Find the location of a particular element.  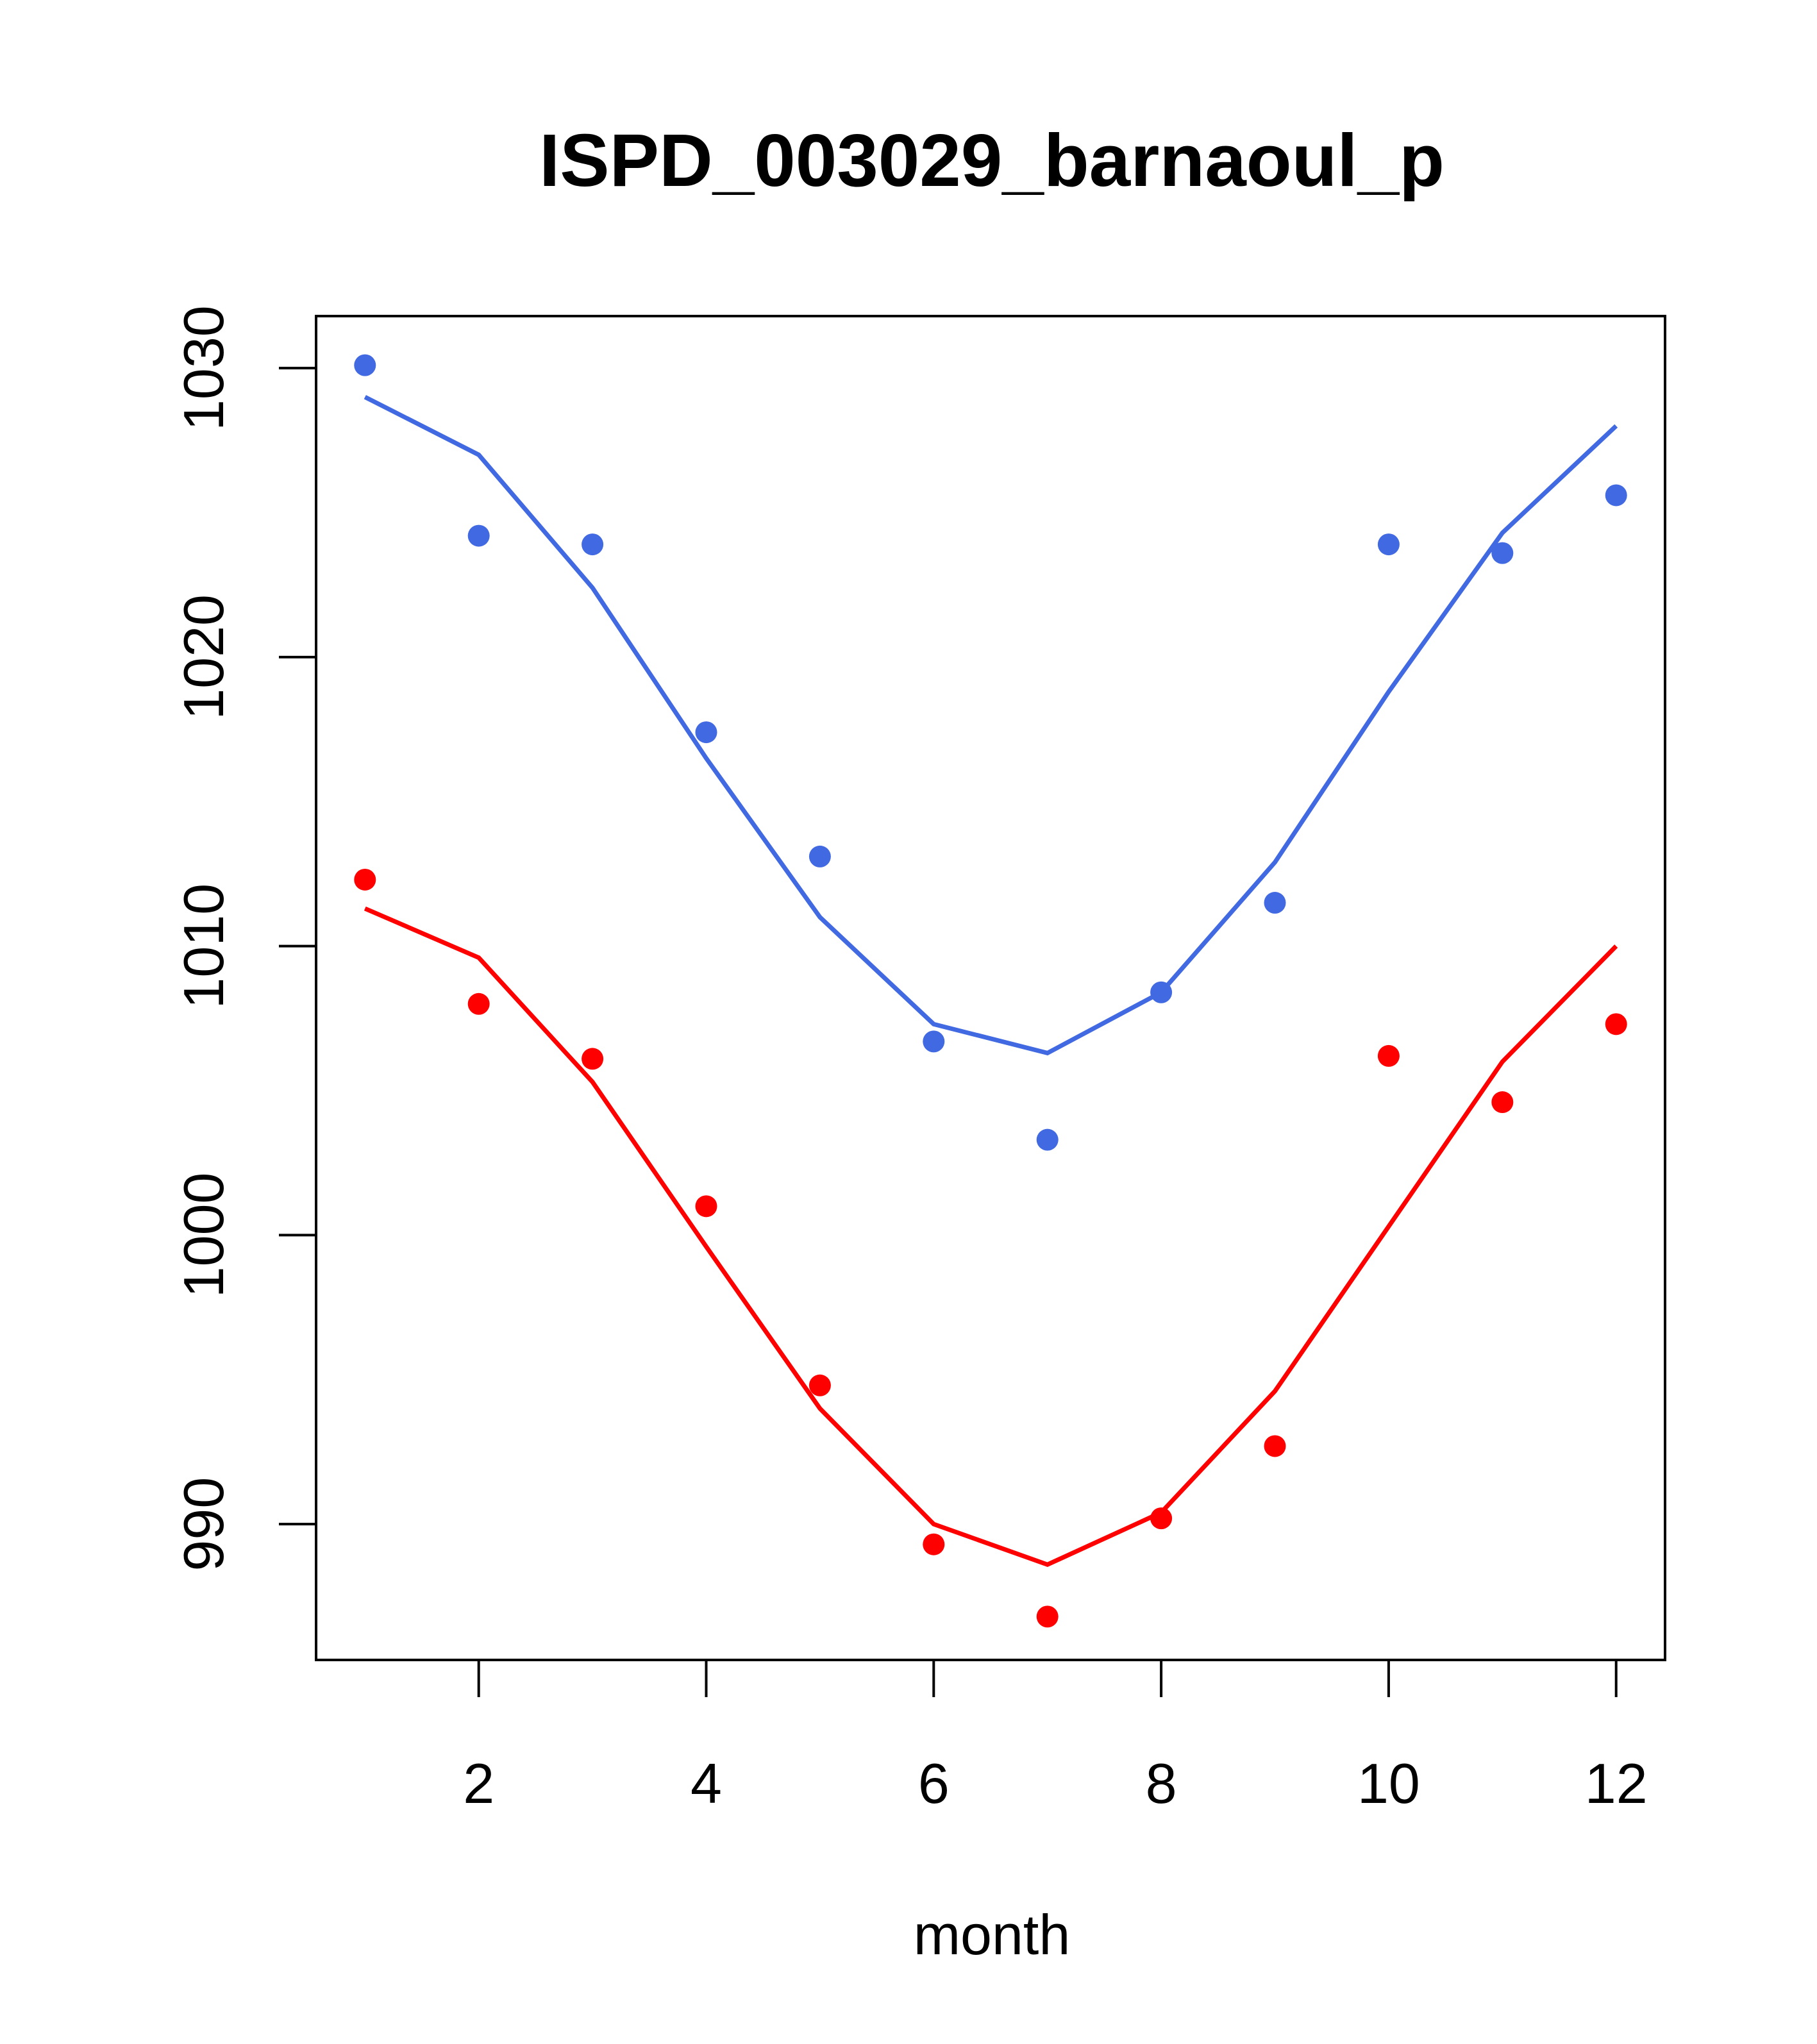

x-tick-label: 4 is located at coordinates (707, 1784).